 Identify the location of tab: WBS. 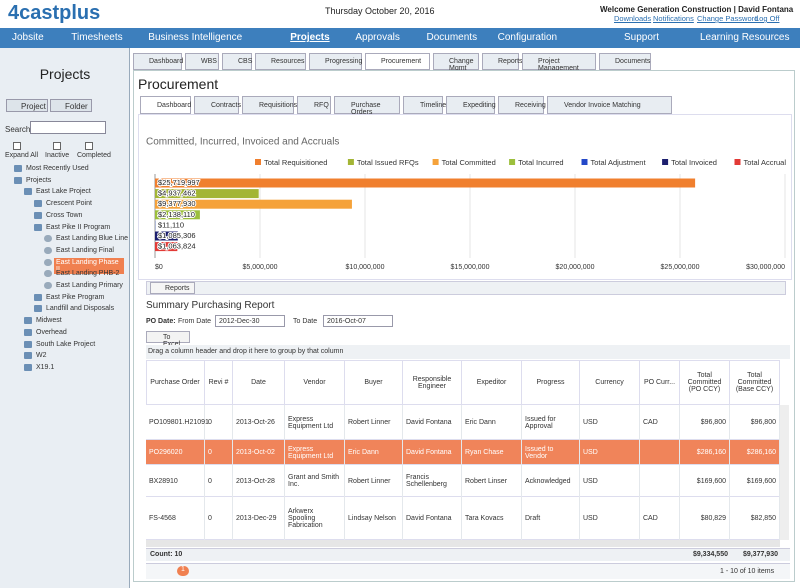
(202, 61).